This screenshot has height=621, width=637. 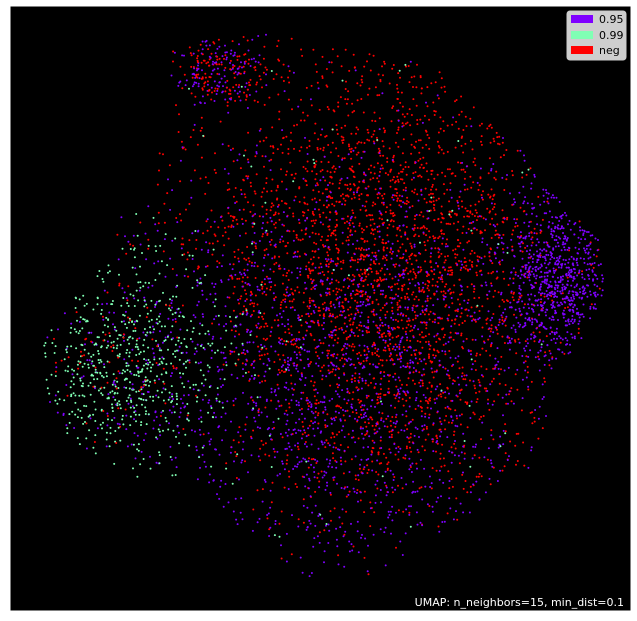 I want to click on legend-label-neg: neg, so click(x=609, y=50).